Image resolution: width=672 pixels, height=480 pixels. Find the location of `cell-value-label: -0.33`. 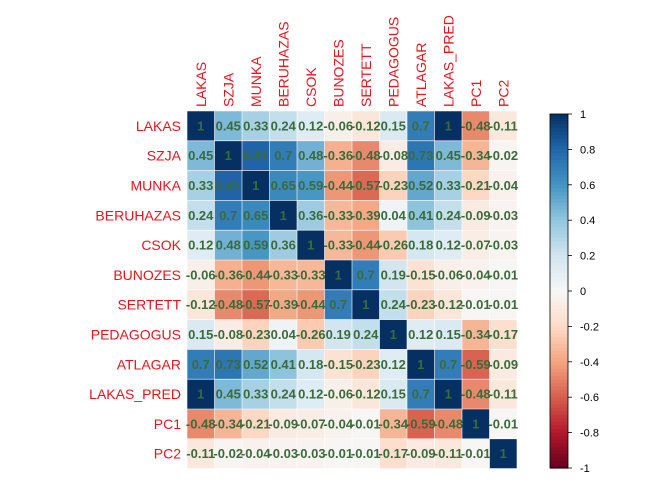

cell-value-label: -0.33 is located at coordinates (338, 245).